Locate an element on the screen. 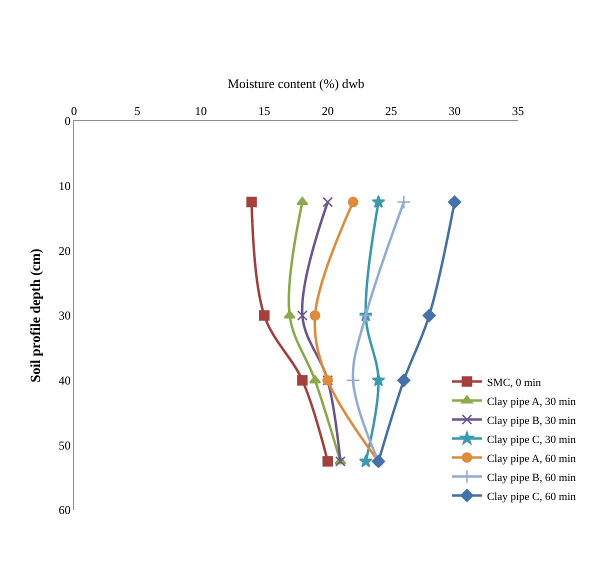 The image size is (594, 569). legend-label: Clay pipe A, 30 min is located at coordinates (531, 402).